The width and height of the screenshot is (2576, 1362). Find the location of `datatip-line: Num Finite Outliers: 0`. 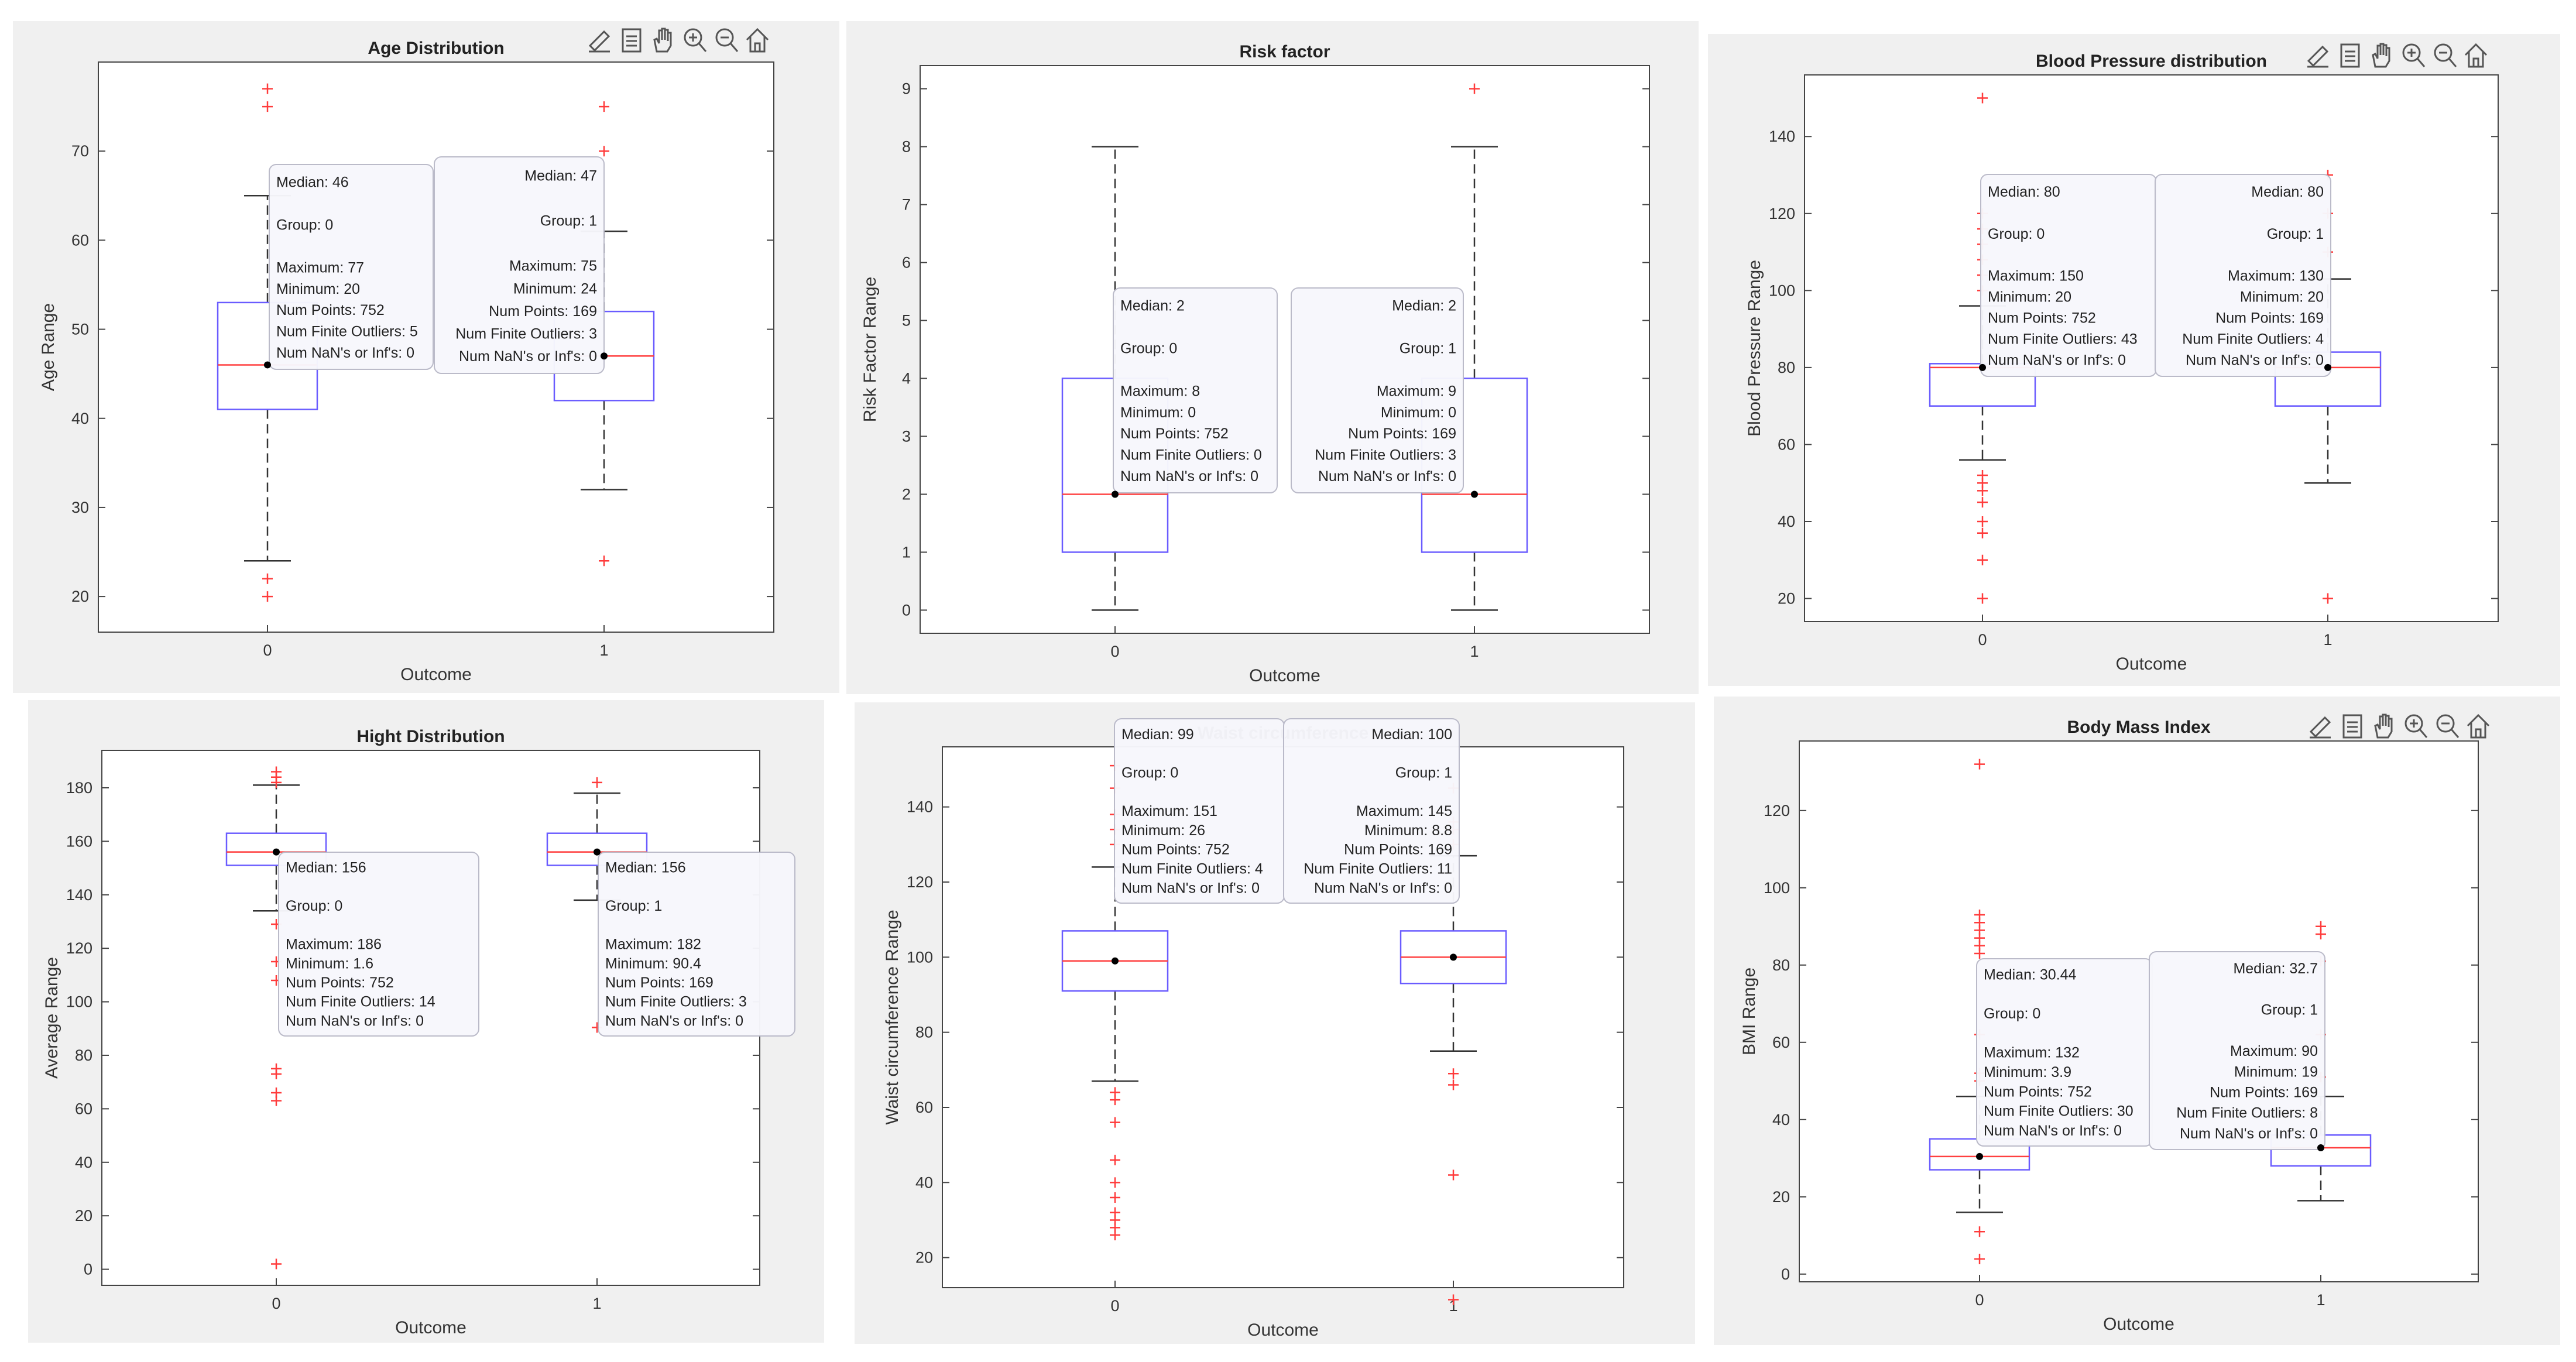

datatip-line: Num Finite Outliers: 0 is located at coordinates (1191, 456).